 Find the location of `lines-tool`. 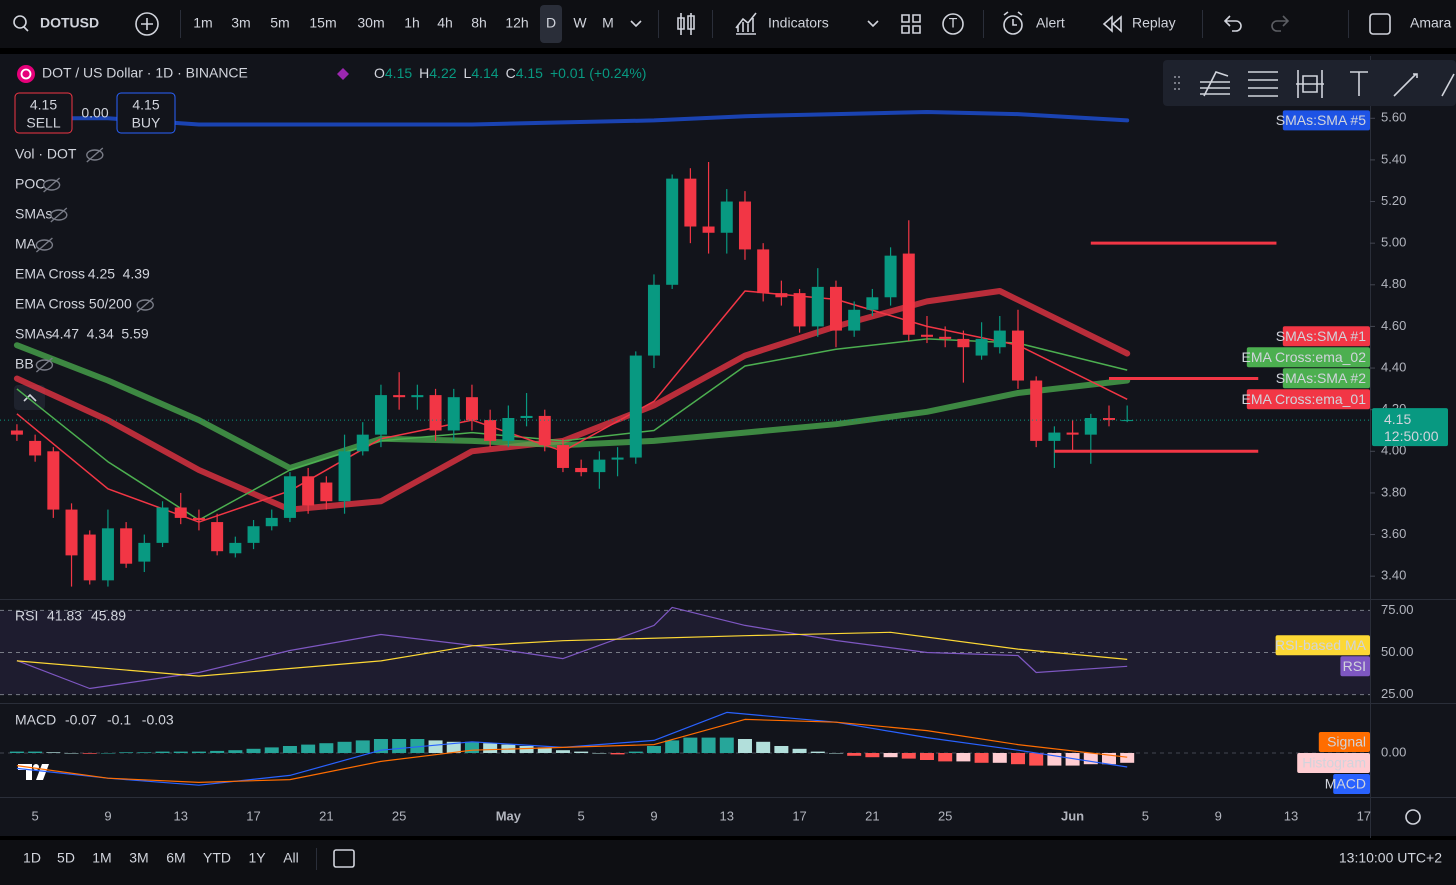

lines-tool is located at coordinates (1263, 84).